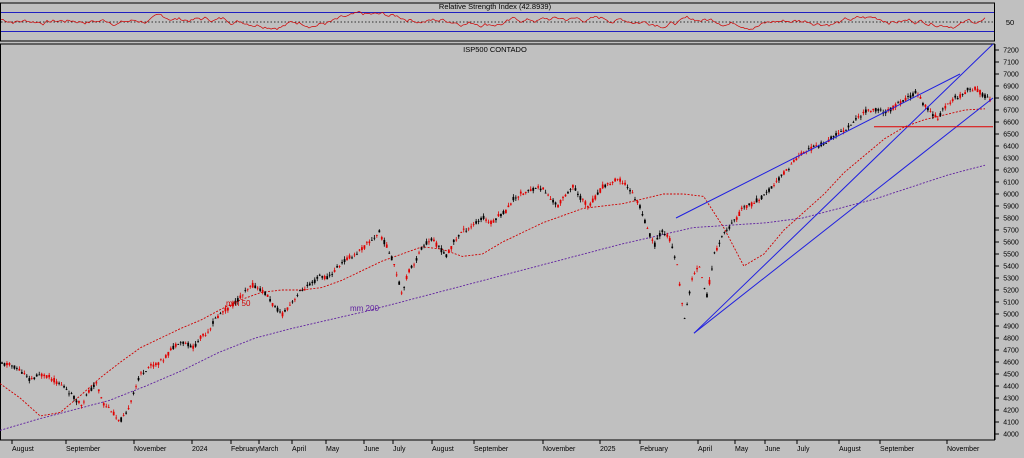 This screenshot has height=458, width=1024. I want to click on y-tick-label-7200: 7200, so click(1011, 51).